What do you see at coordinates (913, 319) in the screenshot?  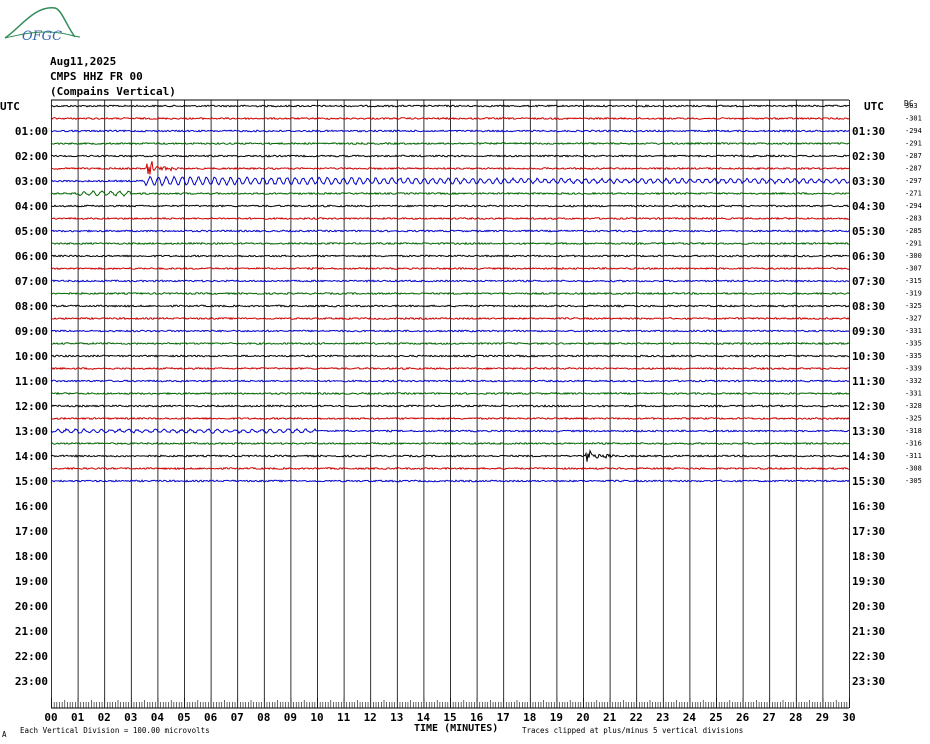 I see `dc-offset-label: -327` at bounding box center [913, 319].